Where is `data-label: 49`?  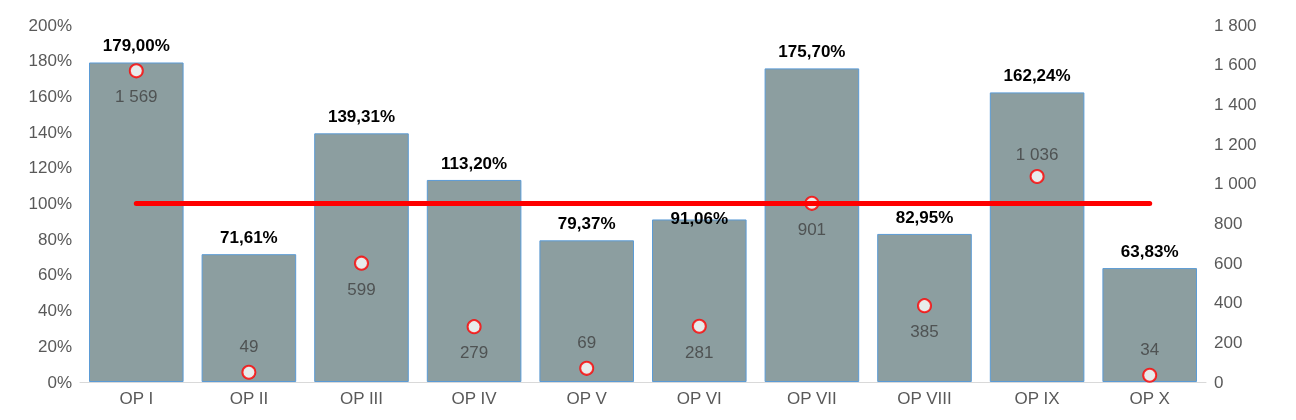 data-label: 49 is located at coordinates (249, 346).